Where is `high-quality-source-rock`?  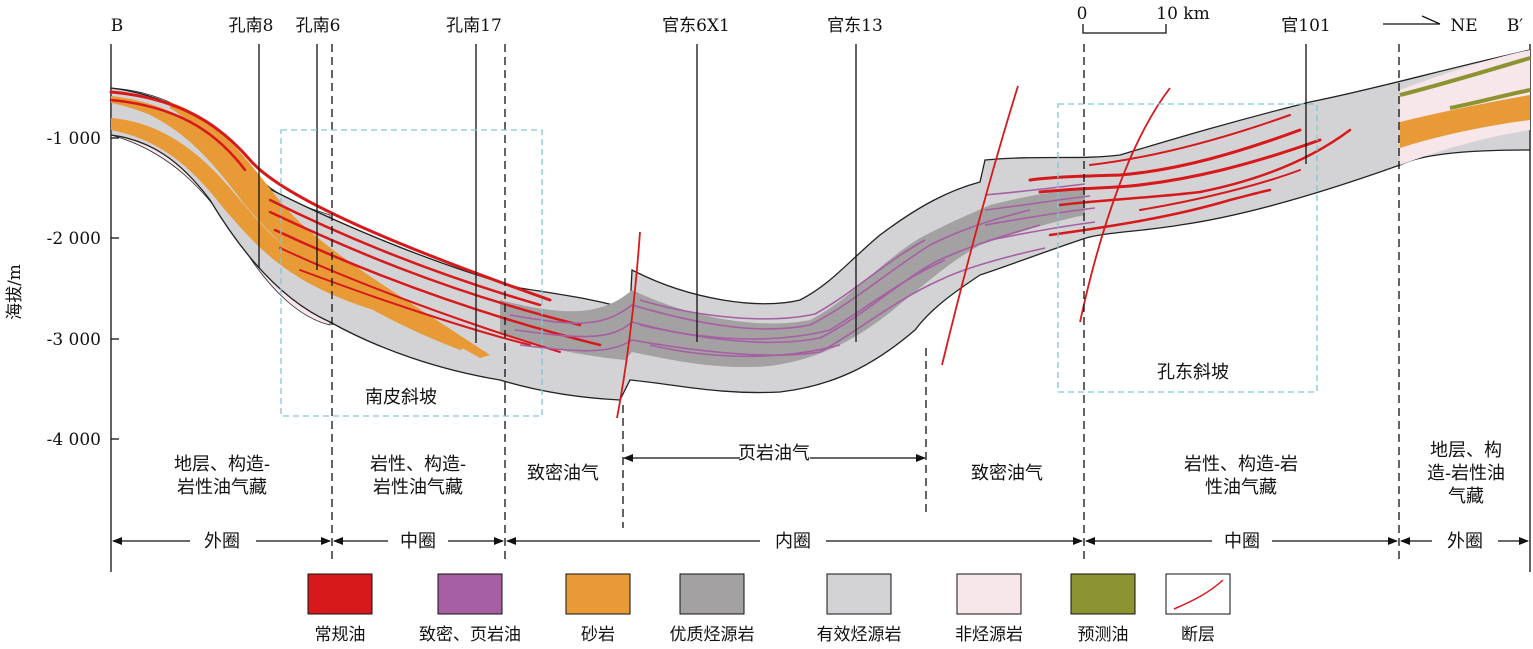
high-quality-source-rock is located at coordinates (792, 279).